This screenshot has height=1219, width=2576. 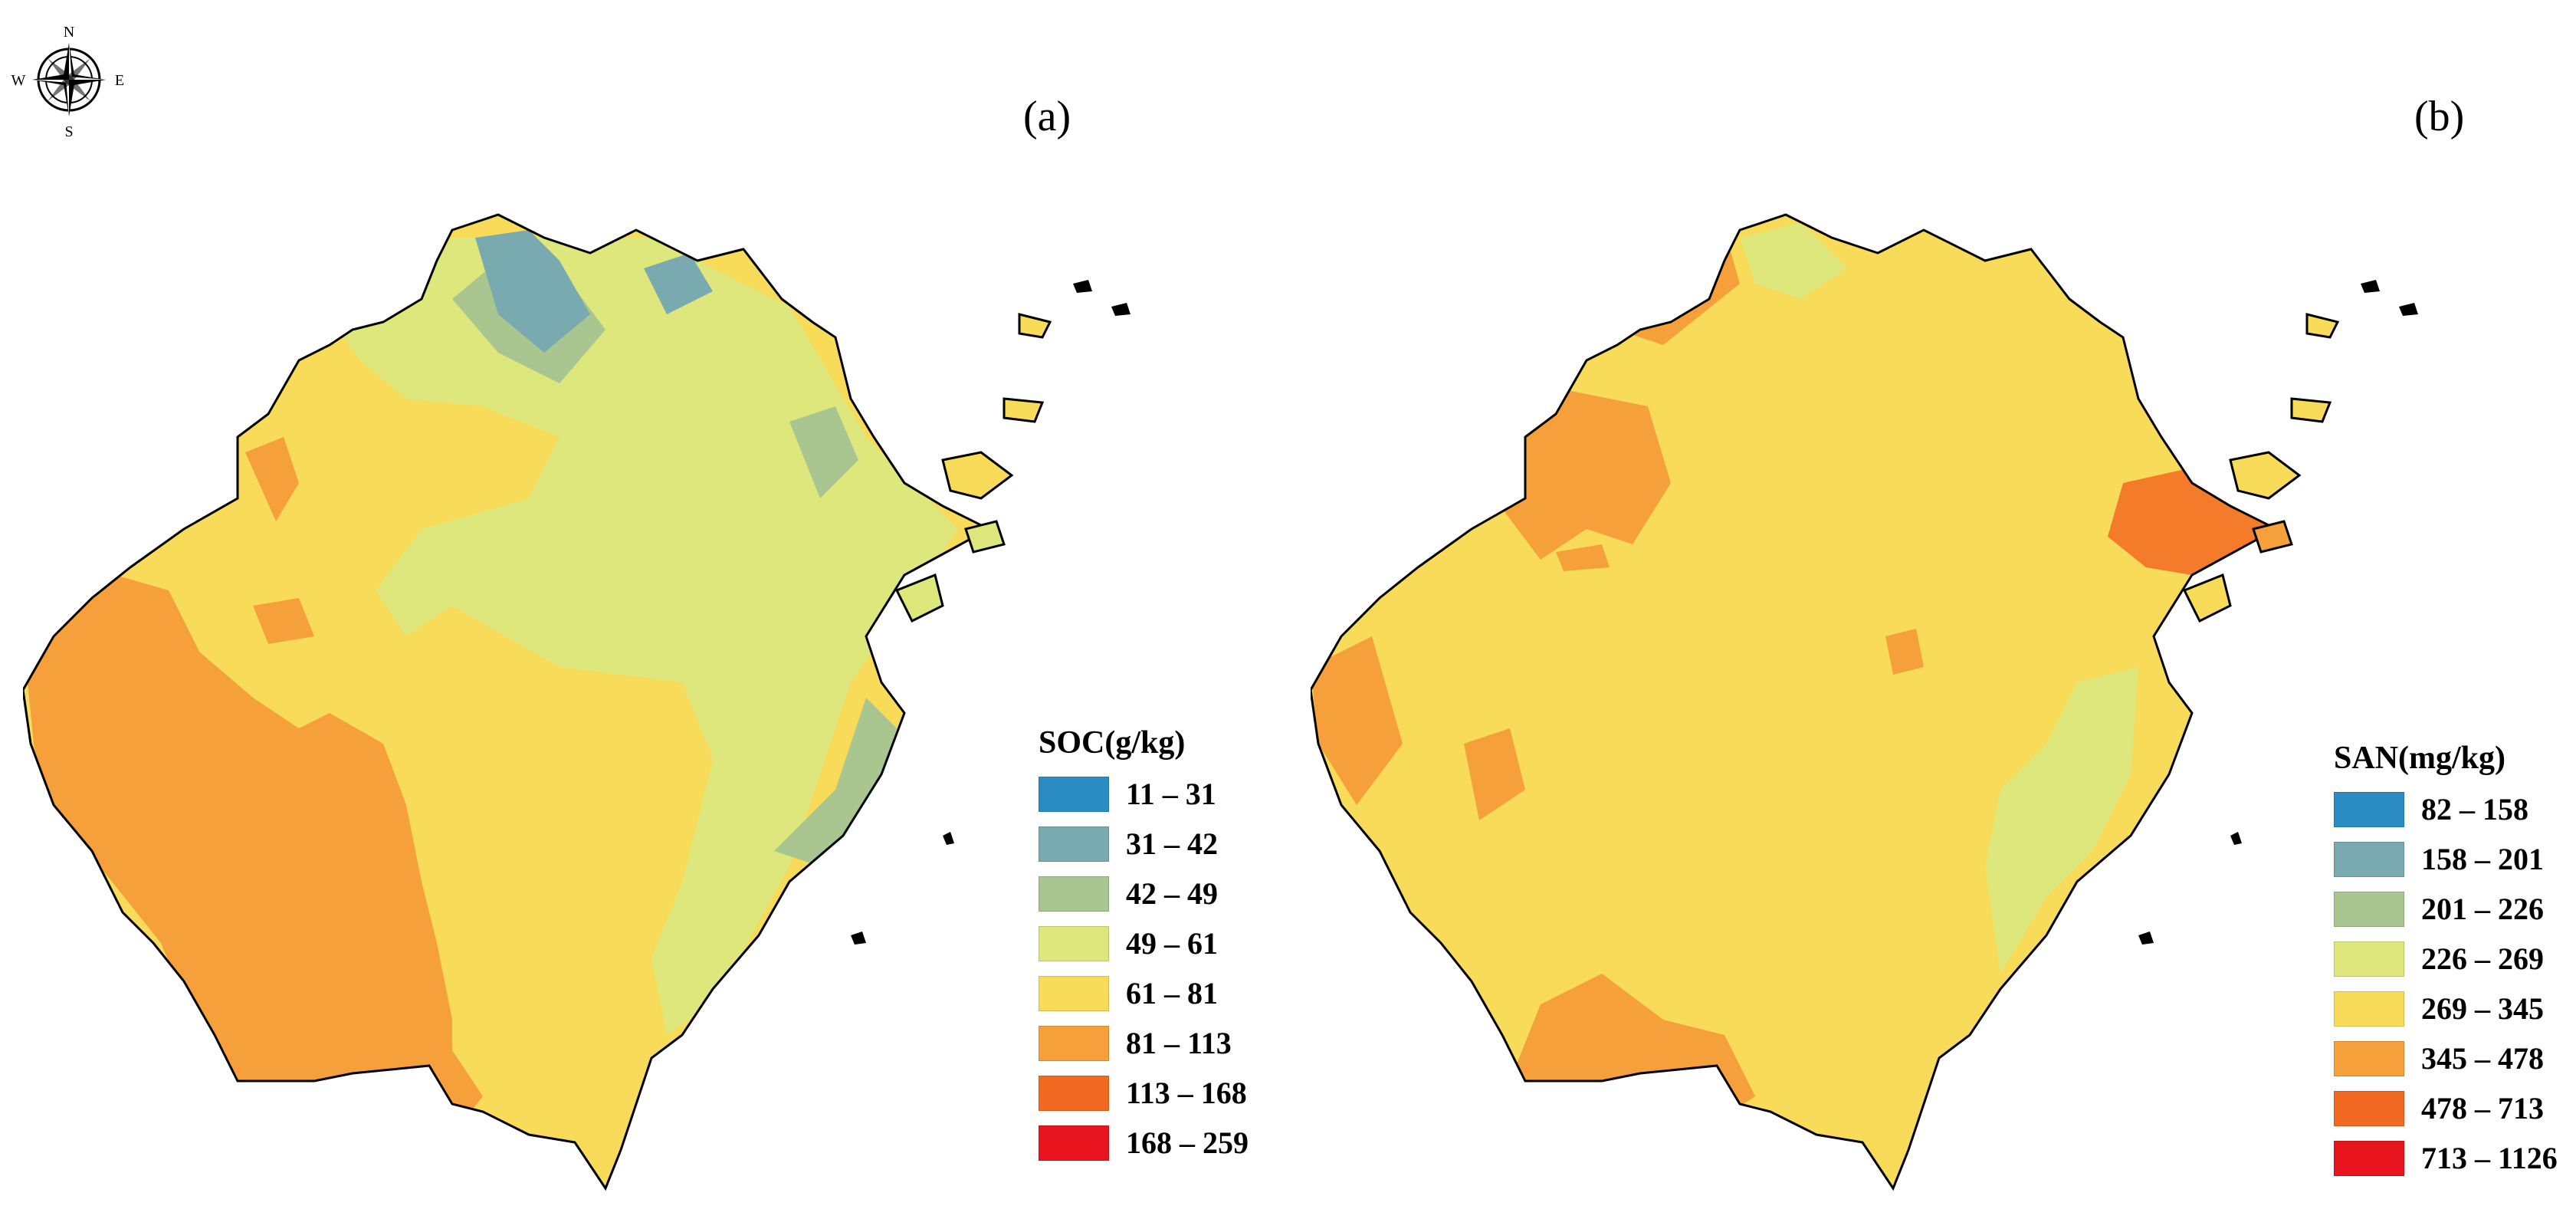 What do you see at coordinates (69, 32) in the screenshot?
I see `compass-n: N` at bounding box center [69, 32].